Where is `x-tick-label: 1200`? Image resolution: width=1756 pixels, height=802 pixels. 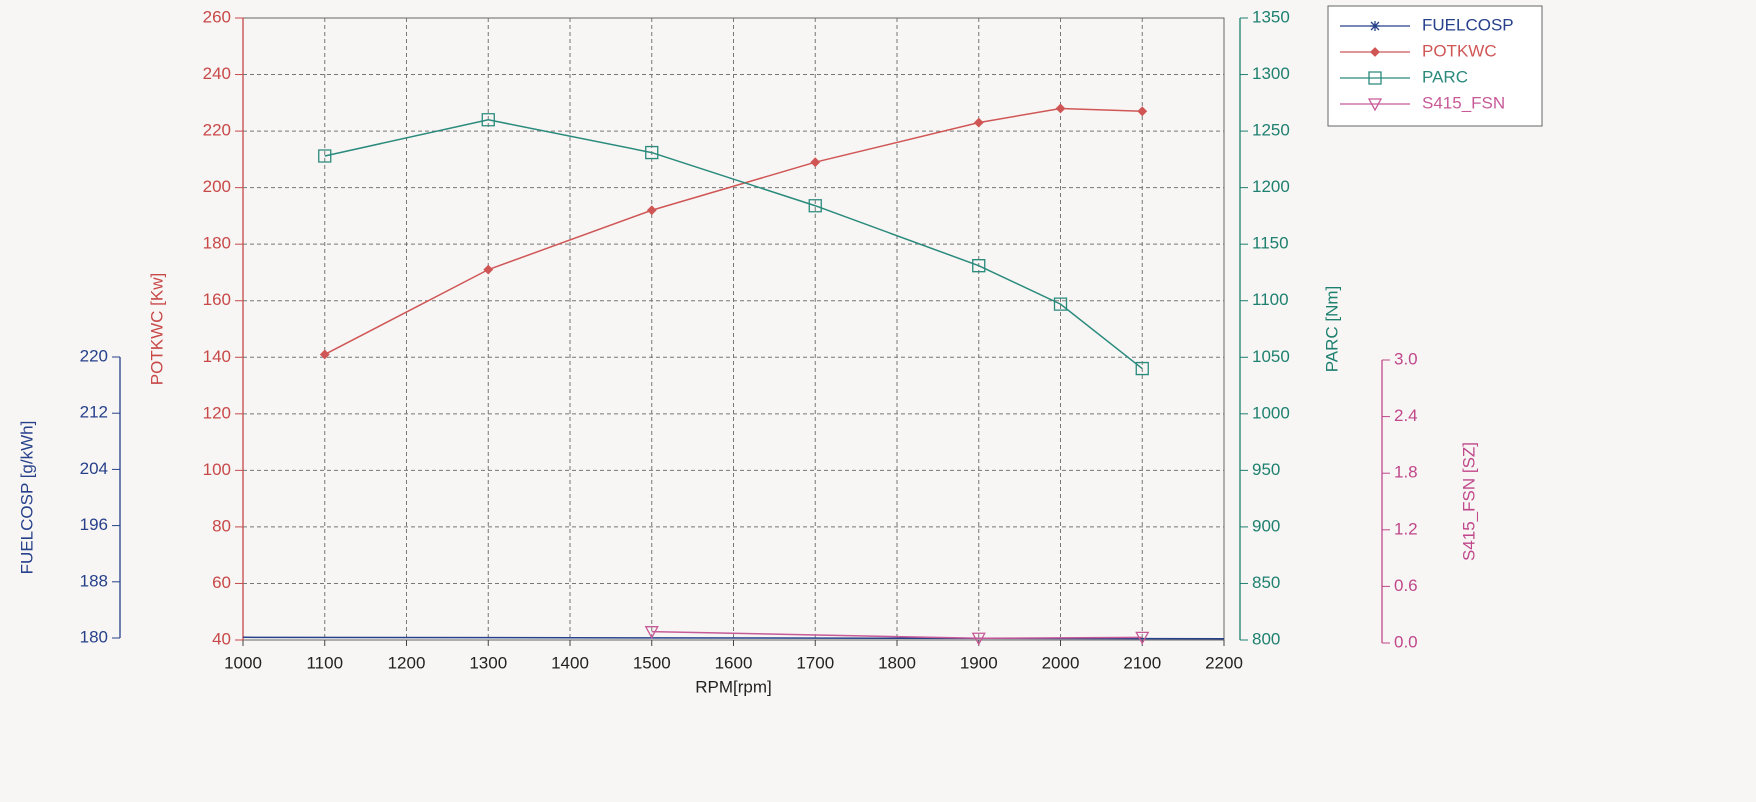
x-tick-label: 1200 is located at coordinates (407, 662).